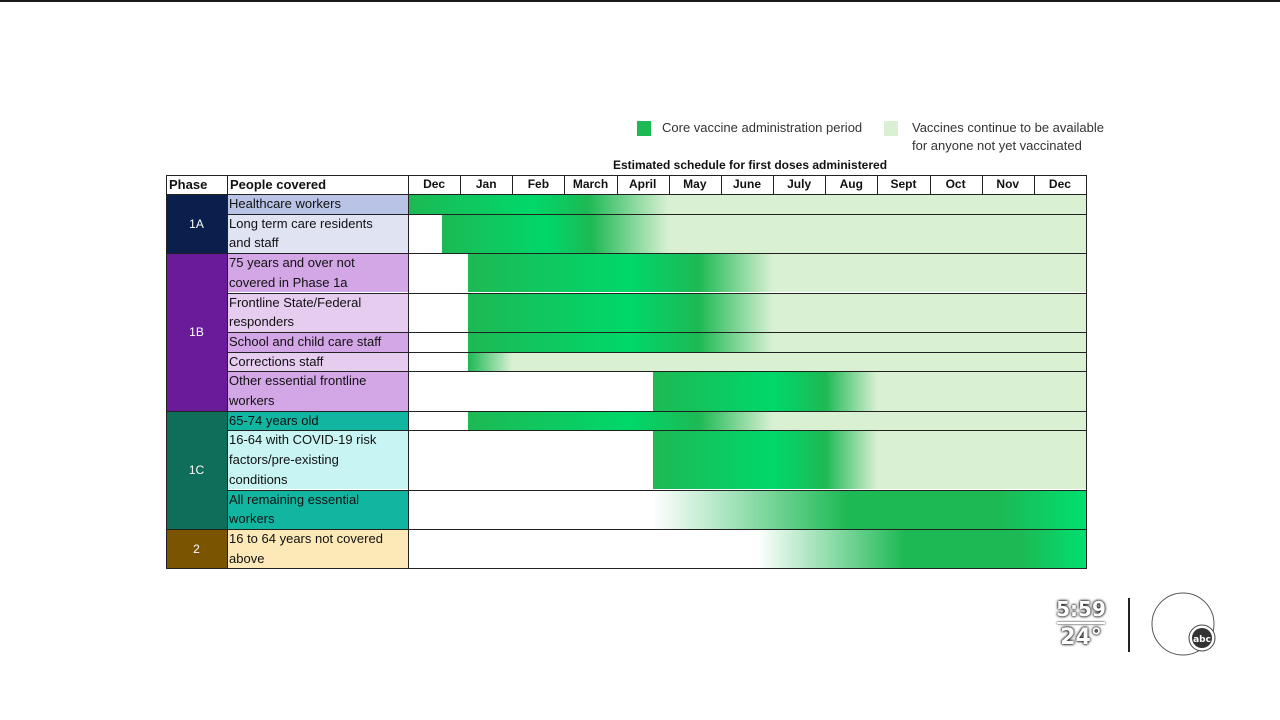 The height and width of the screenshot is (720, 1280). What do you see at coordinates (955, 184) in the screenshot?
I see `month-header: Oct` at bounding box center [955, 184].